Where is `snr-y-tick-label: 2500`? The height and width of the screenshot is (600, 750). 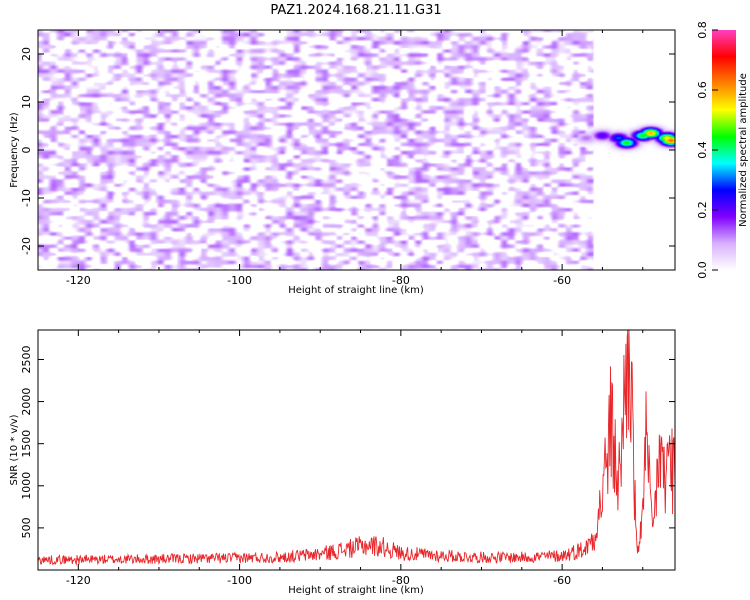 snr-y-tick-label: 2500 is located at coordinates (26, 359).